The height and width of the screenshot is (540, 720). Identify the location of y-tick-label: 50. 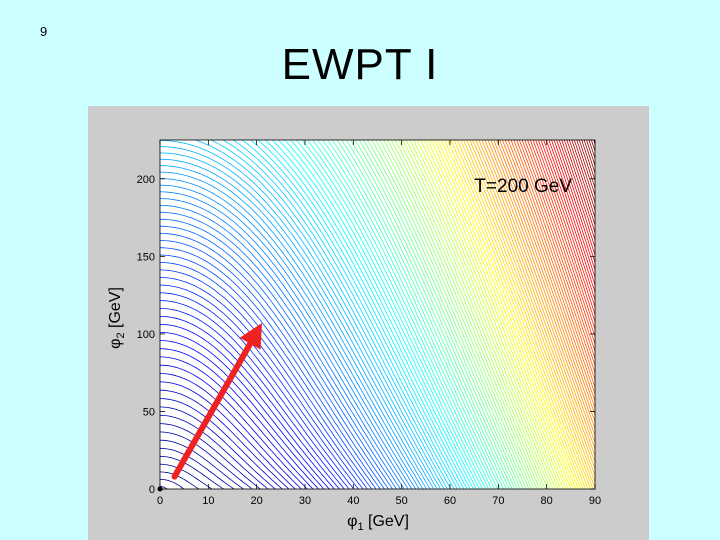
(149, 412).